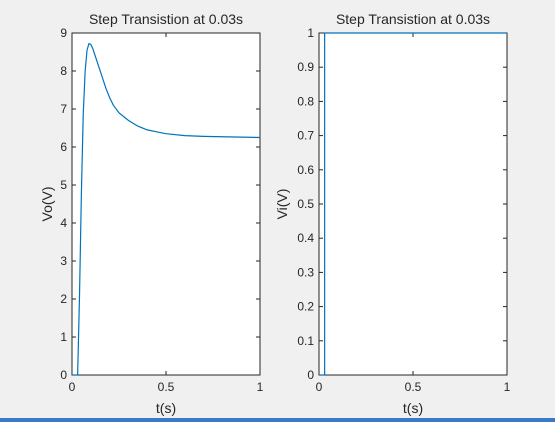 The image size is (555, 422). What do you see at coordinates (413, 19) in the screenshot?
I see `chart-title-right: Step Transistion at 0.03s` at bounding box center [413, 19].